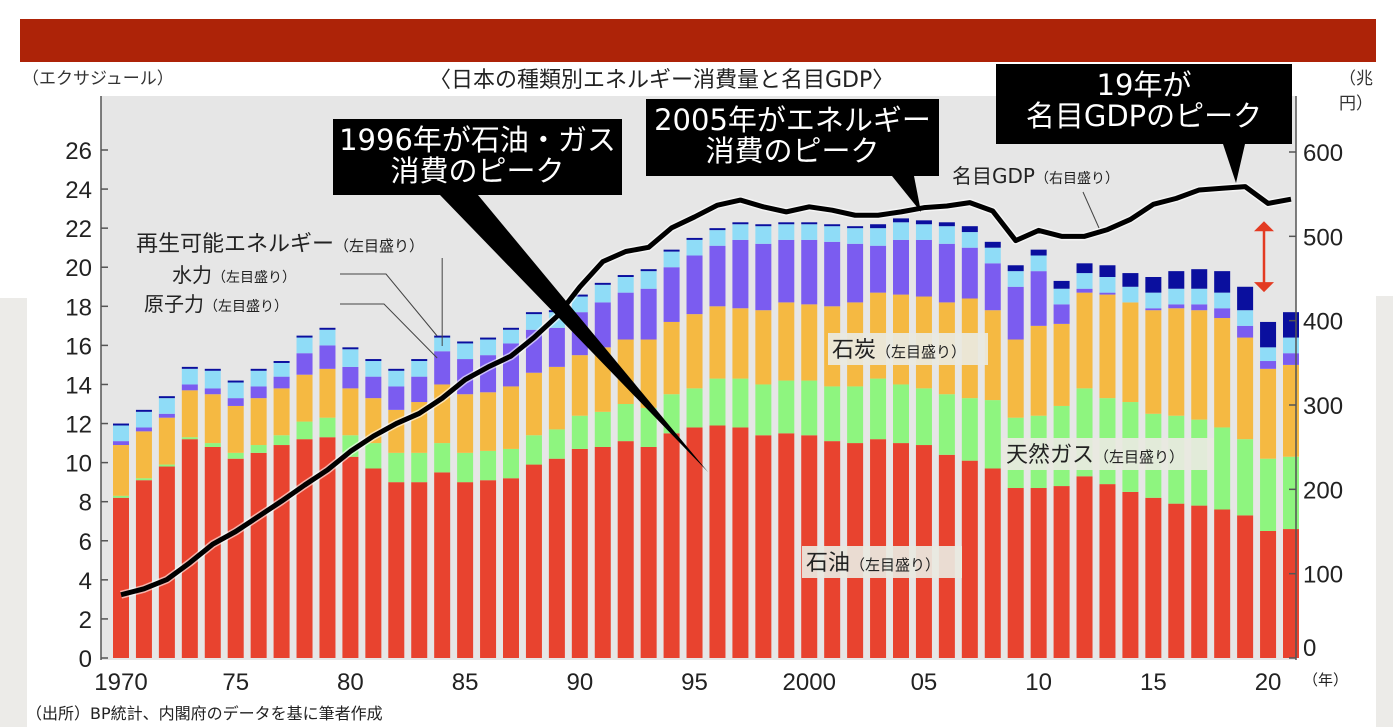  Describe the element at coordinates (350, 377) in the screenshot. I see `bar-nuclear-1980` at that location.